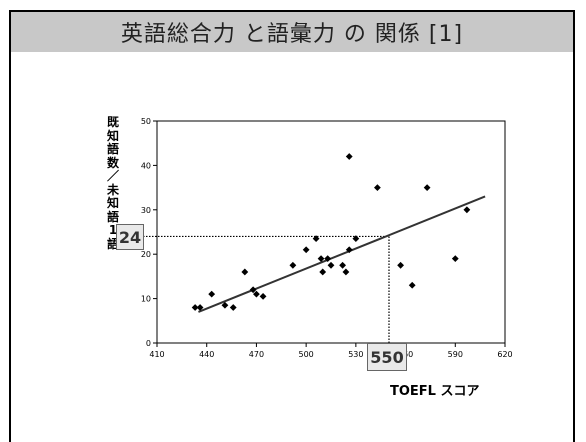  What do you see at coordinates (146, 121) in the screenshot?
I see `y-tick-label: 50` at bounding box center [146, 121].